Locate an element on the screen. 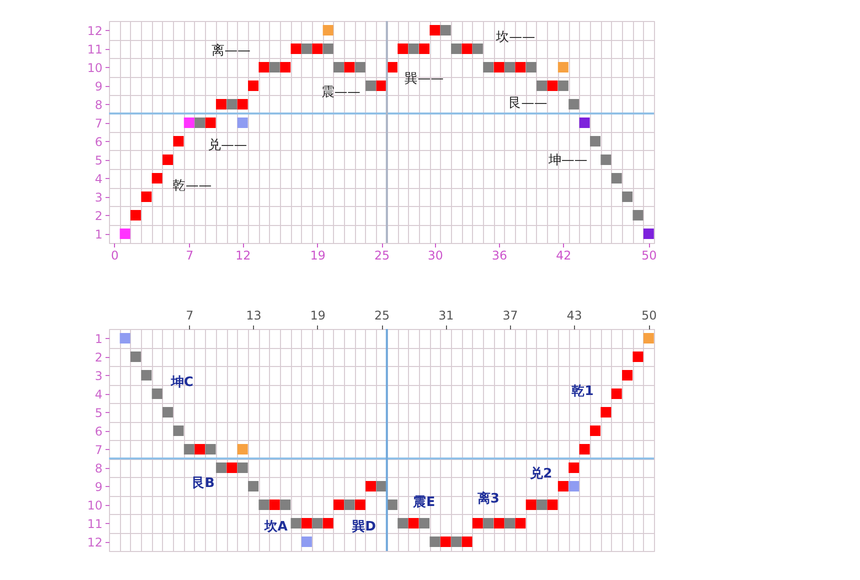 This screenshot has height=580, width=860. x-tick-label: 12 is located at coordinates (243, 255).